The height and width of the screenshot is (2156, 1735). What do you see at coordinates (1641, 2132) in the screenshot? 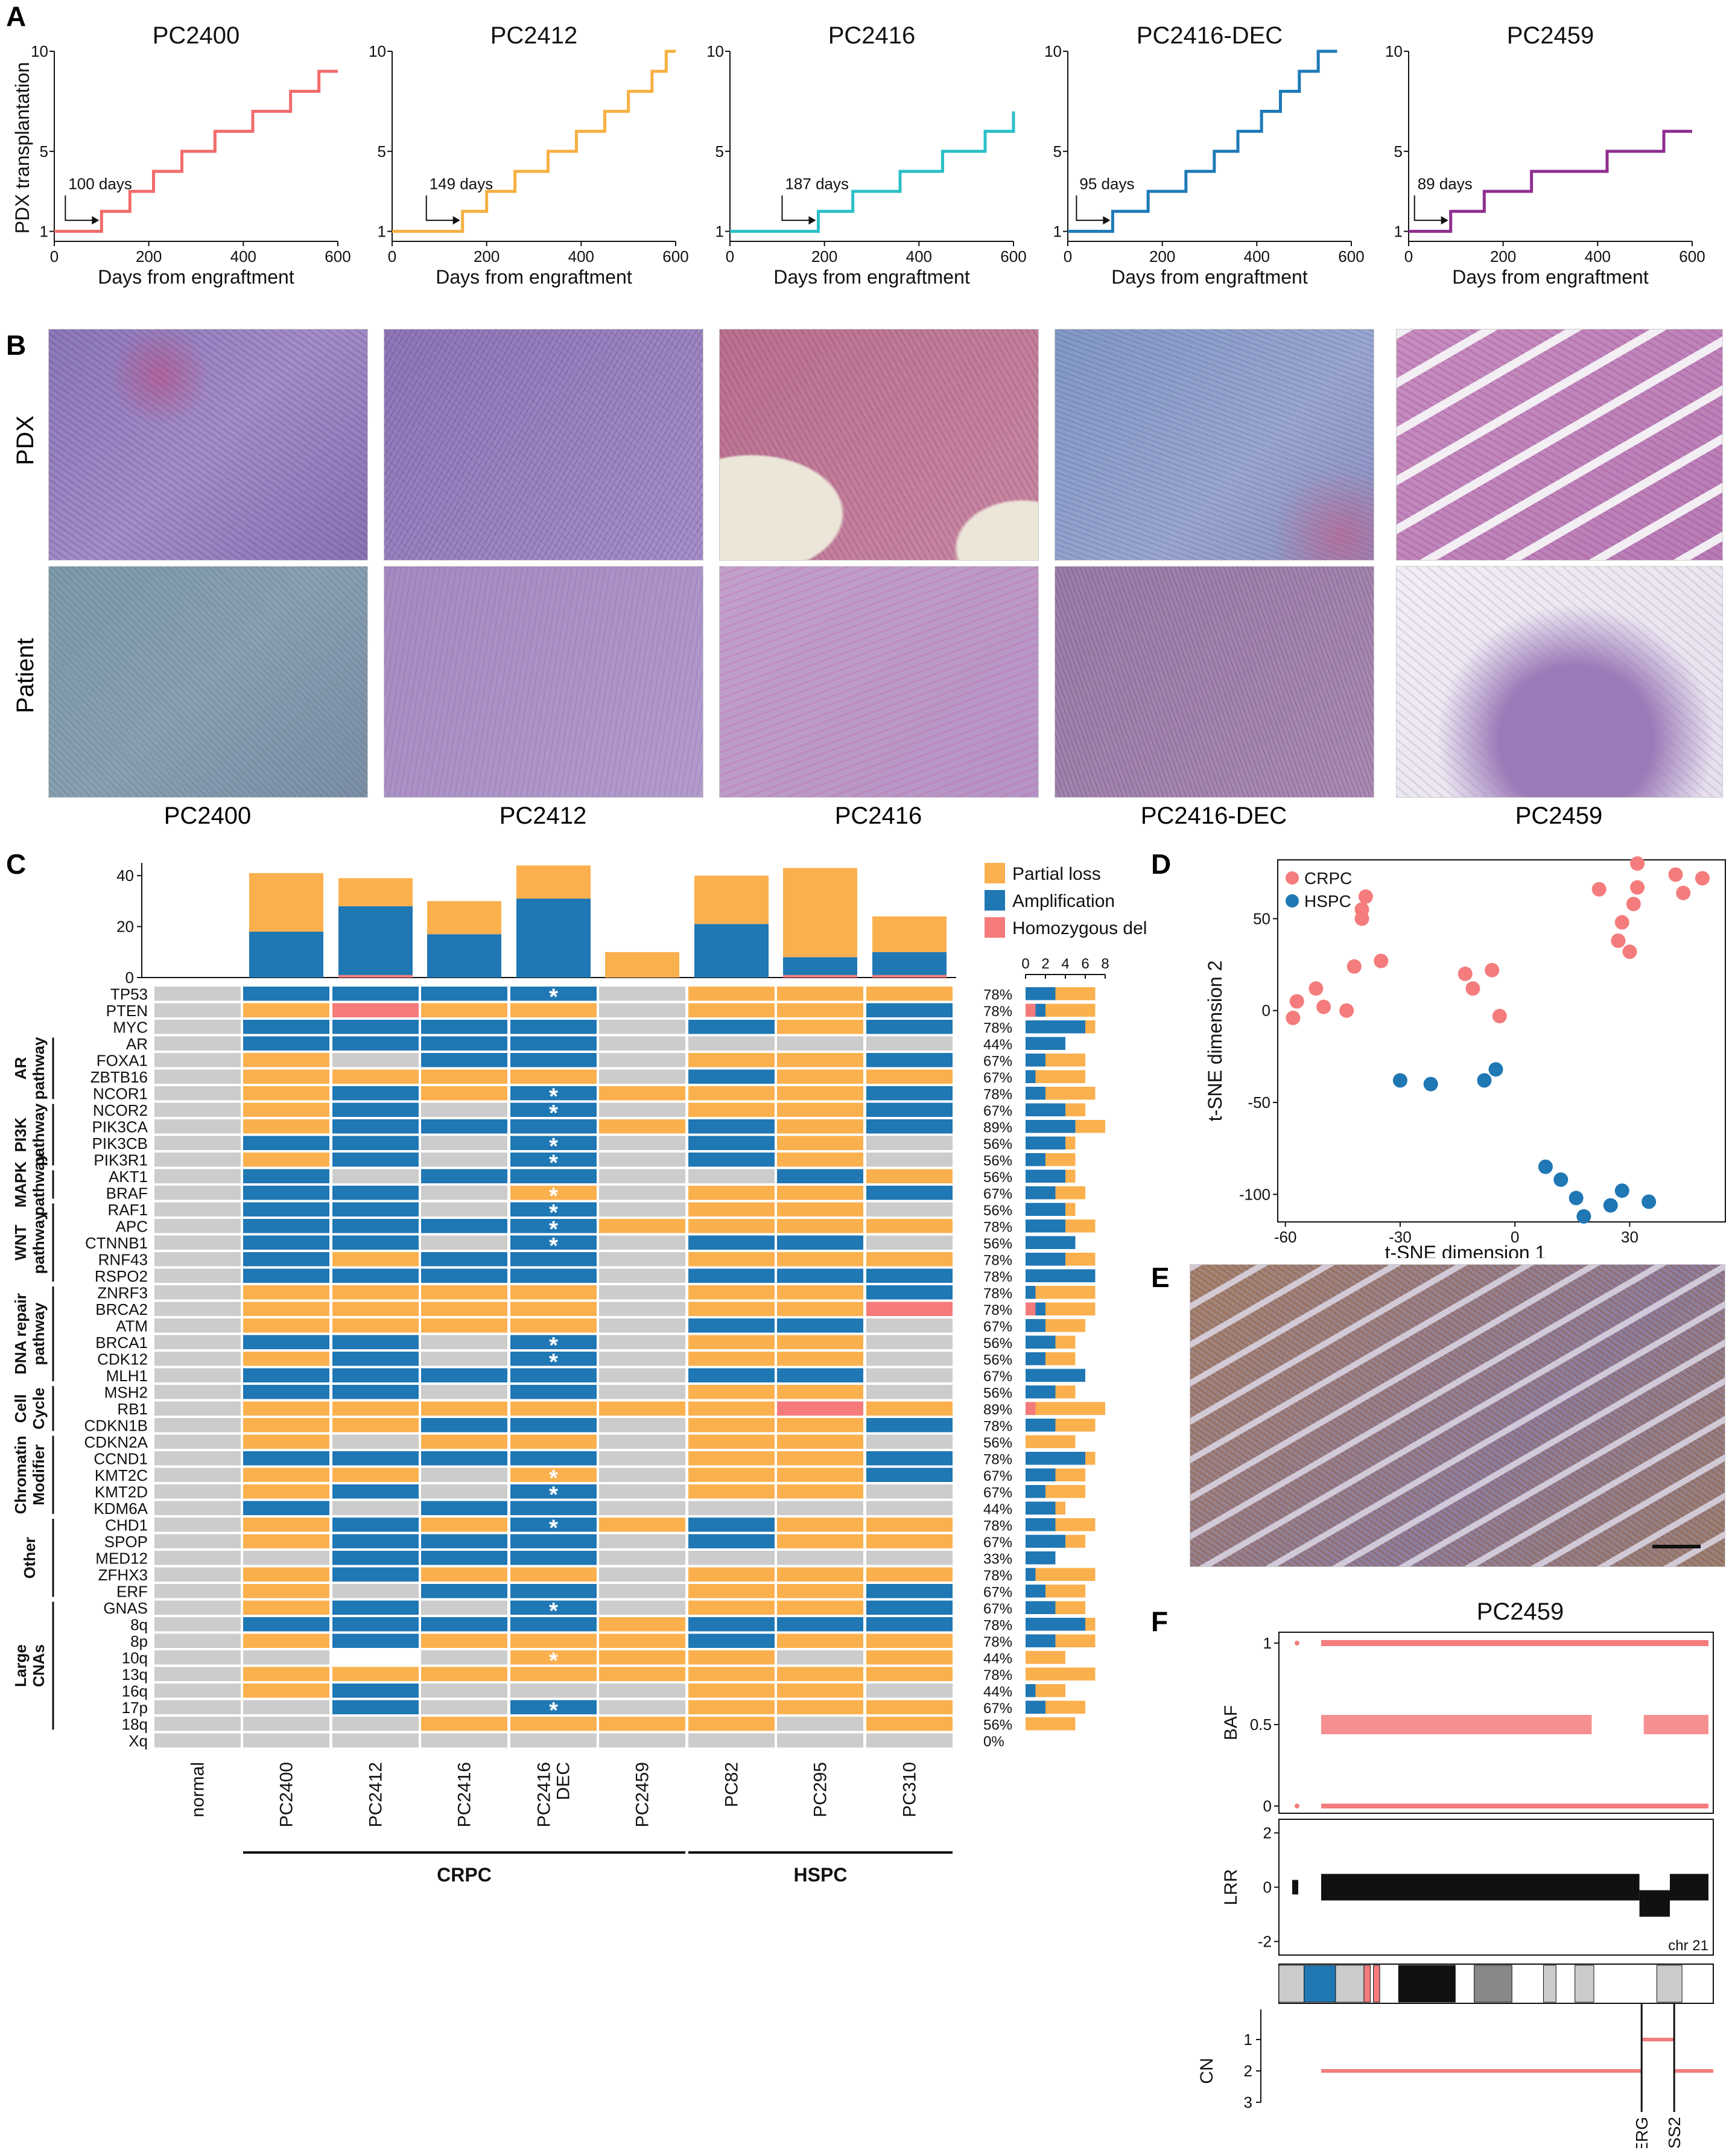
I see `gene-label-erg: ERG` at bounding box center [1641, 2132].